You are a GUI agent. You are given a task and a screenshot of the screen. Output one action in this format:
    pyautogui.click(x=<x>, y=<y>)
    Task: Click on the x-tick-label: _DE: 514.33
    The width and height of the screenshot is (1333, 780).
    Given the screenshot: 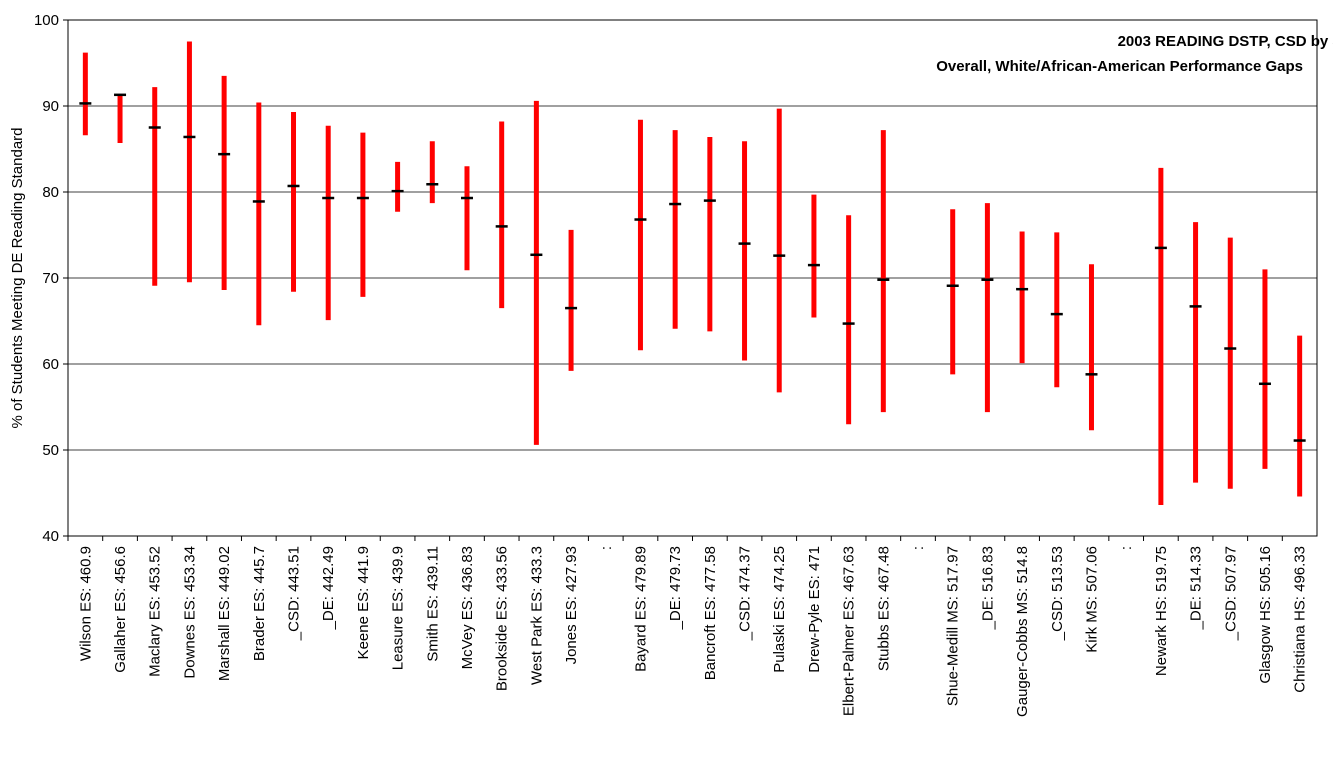 What is the action you would take?
    pyautogui.click(x=1196, y=588)
    